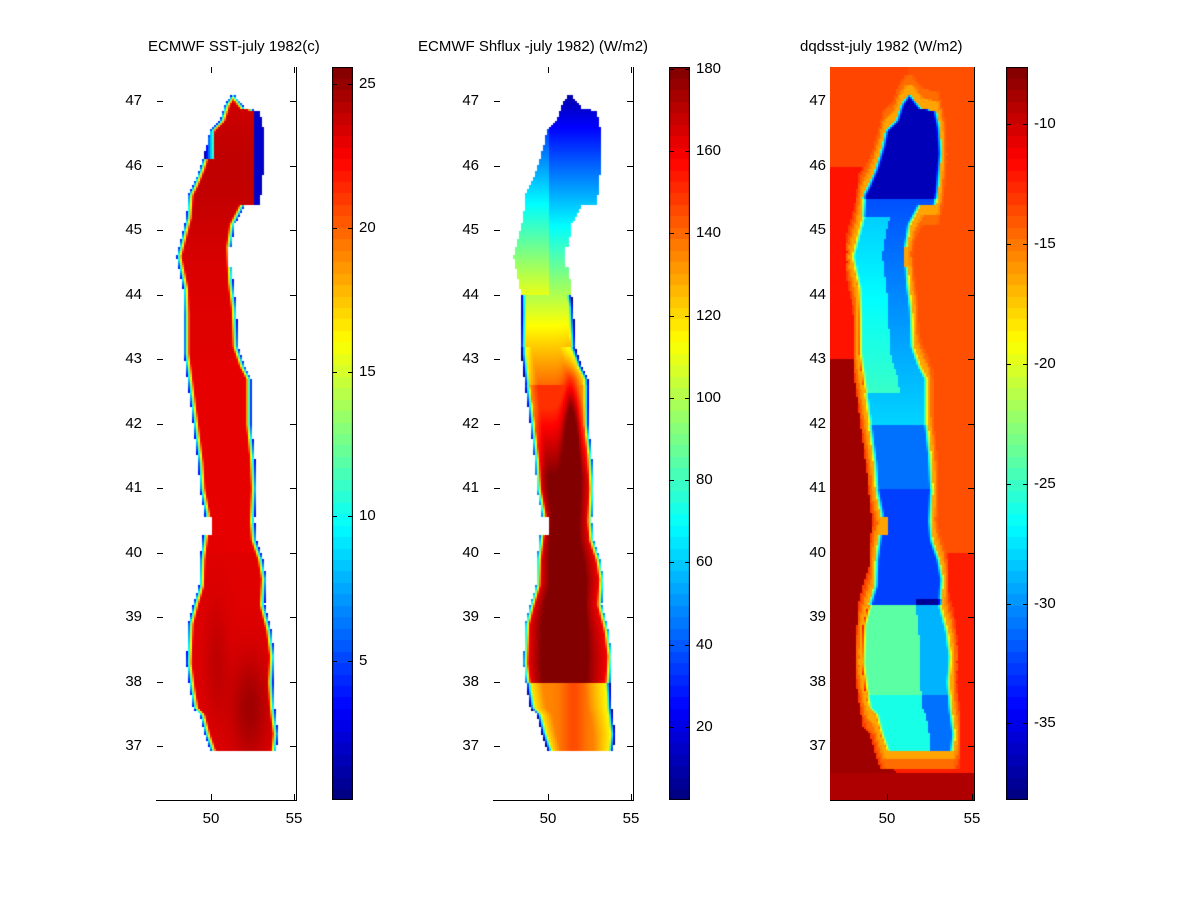  Describe the element at coordinates (470, 487) in the screenshot. I see `panel-2-y-tick-label: 41` at that location.